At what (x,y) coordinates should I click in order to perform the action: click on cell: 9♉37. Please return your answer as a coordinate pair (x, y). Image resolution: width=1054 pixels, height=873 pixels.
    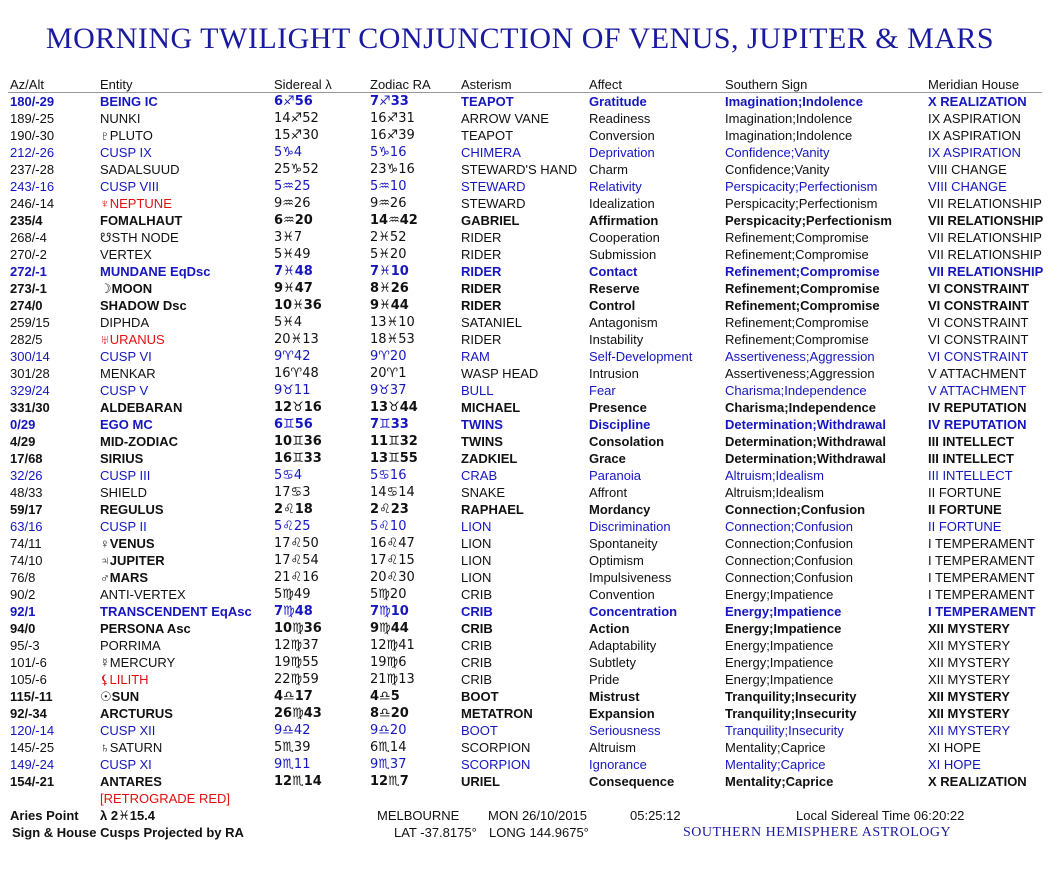
    Looking at the image, I should click on (388, 390).